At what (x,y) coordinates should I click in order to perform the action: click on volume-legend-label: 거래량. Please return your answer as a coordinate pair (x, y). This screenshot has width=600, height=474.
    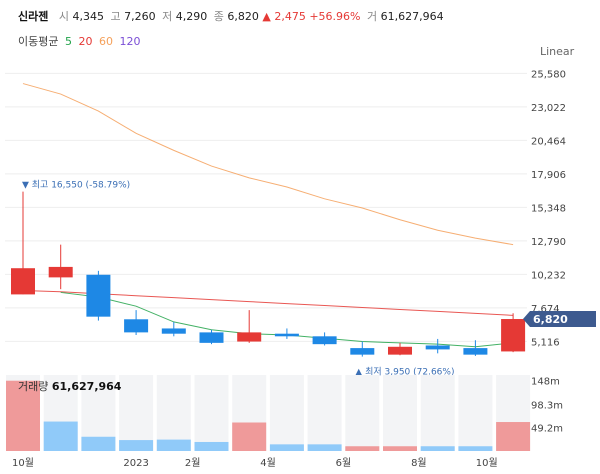
    Looking at the image, I should click on (33, 386).